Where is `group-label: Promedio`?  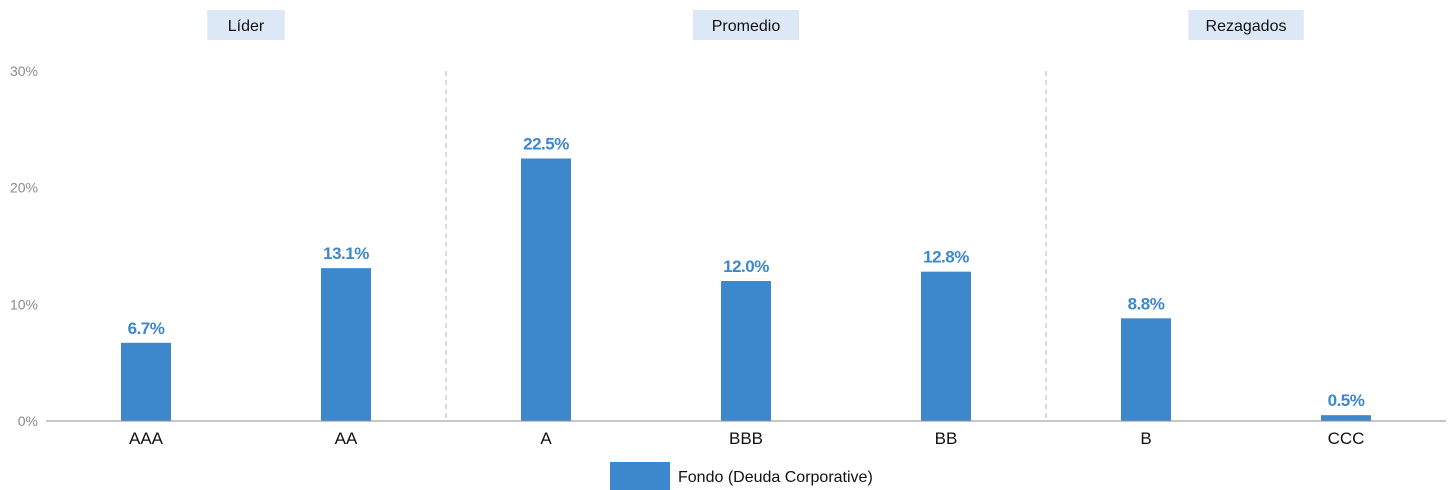 group-label: Promedio is located at coordinates (746, 26).